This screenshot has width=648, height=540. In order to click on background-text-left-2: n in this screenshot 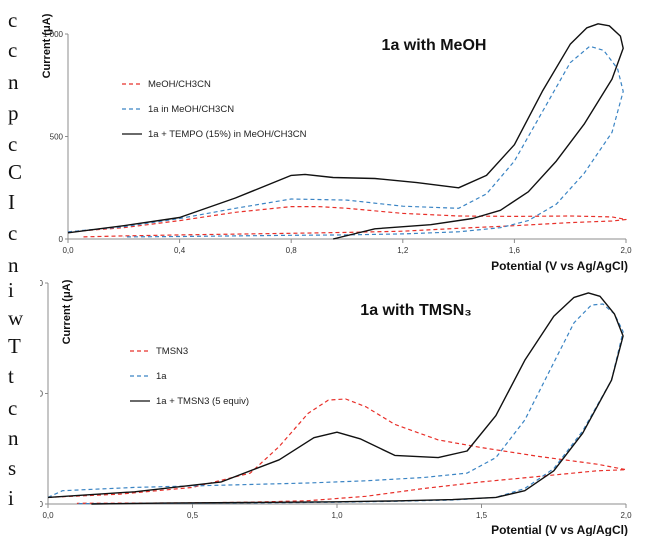, I will do `click(13, 82)`.